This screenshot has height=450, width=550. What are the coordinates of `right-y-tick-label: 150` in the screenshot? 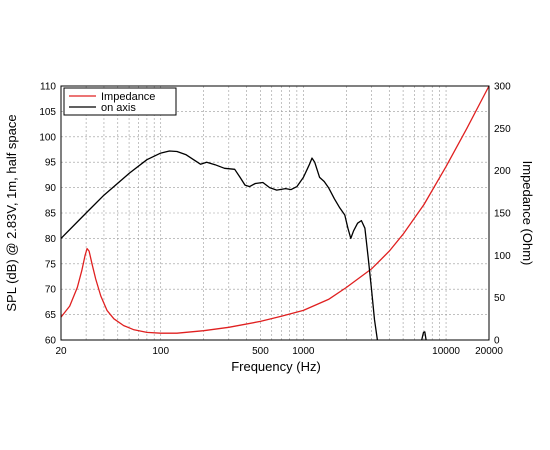 It's located at (502, 214).